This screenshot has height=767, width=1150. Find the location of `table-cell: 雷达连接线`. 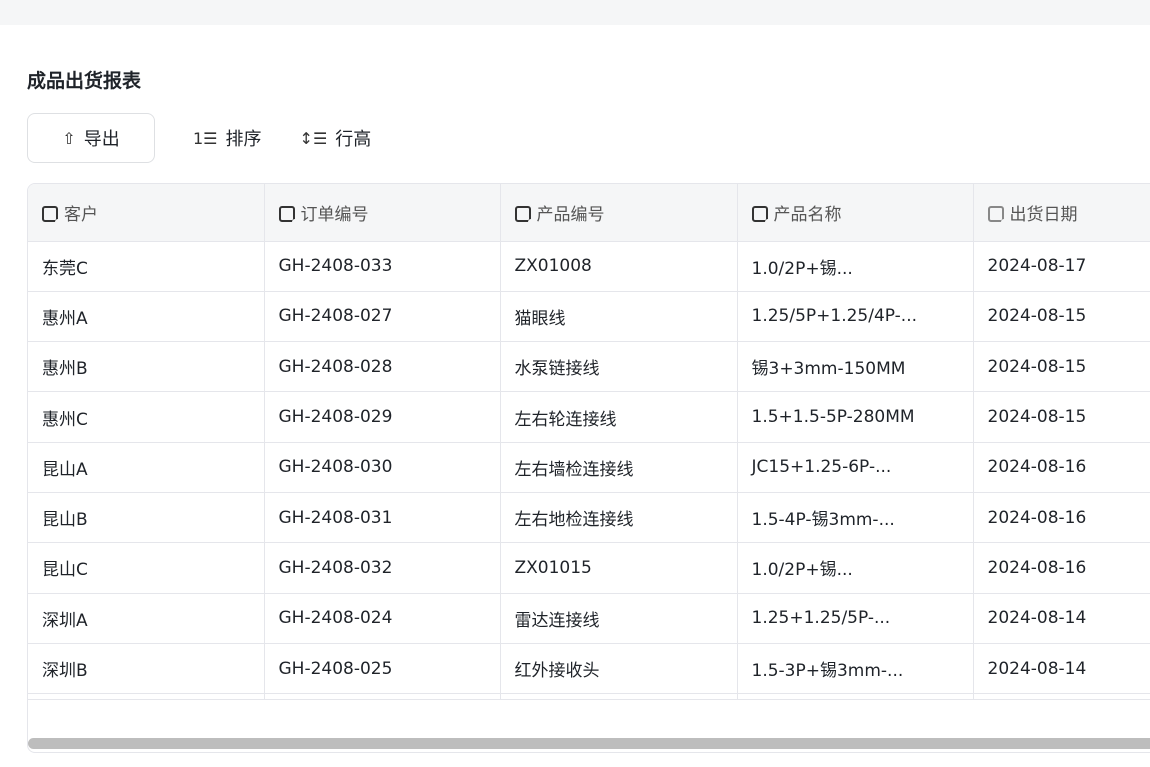

table-cell: 雷达连接线 is located at coordinates (619, 618).